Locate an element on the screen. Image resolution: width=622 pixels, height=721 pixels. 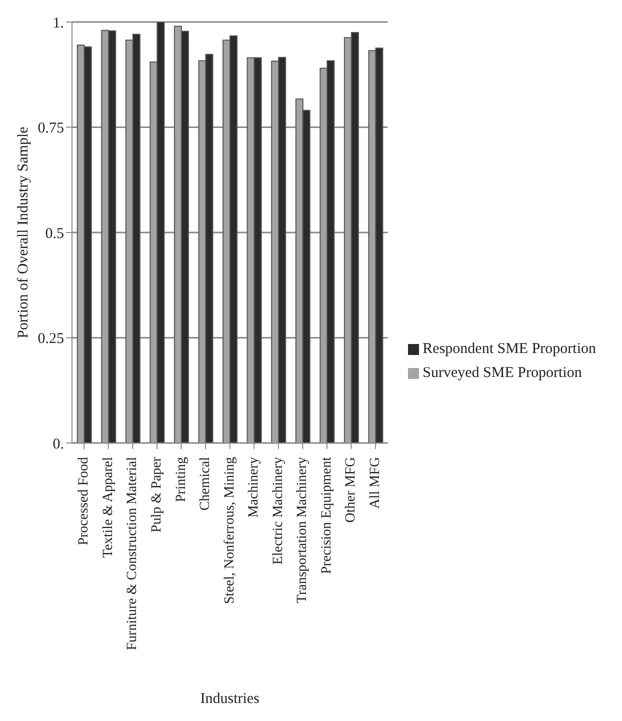
x-tick-label: Transportation Machinery is located at coordinates (302, 530).